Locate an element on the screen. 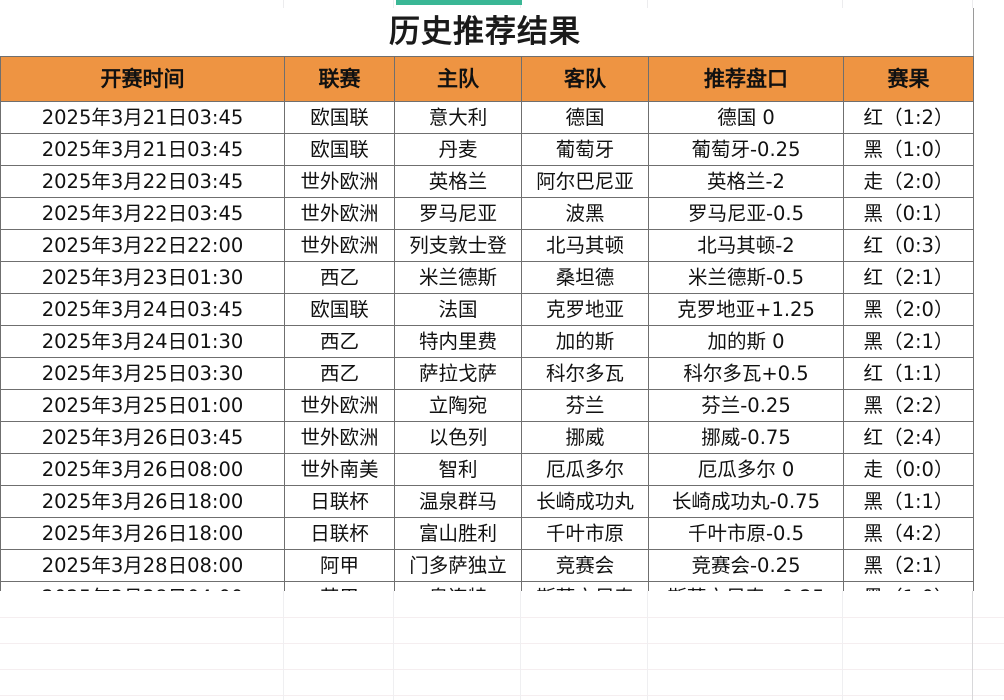 This screenshot has height=700, width=1004. column-header-away: 客队 is located at coordinates (585, 79).